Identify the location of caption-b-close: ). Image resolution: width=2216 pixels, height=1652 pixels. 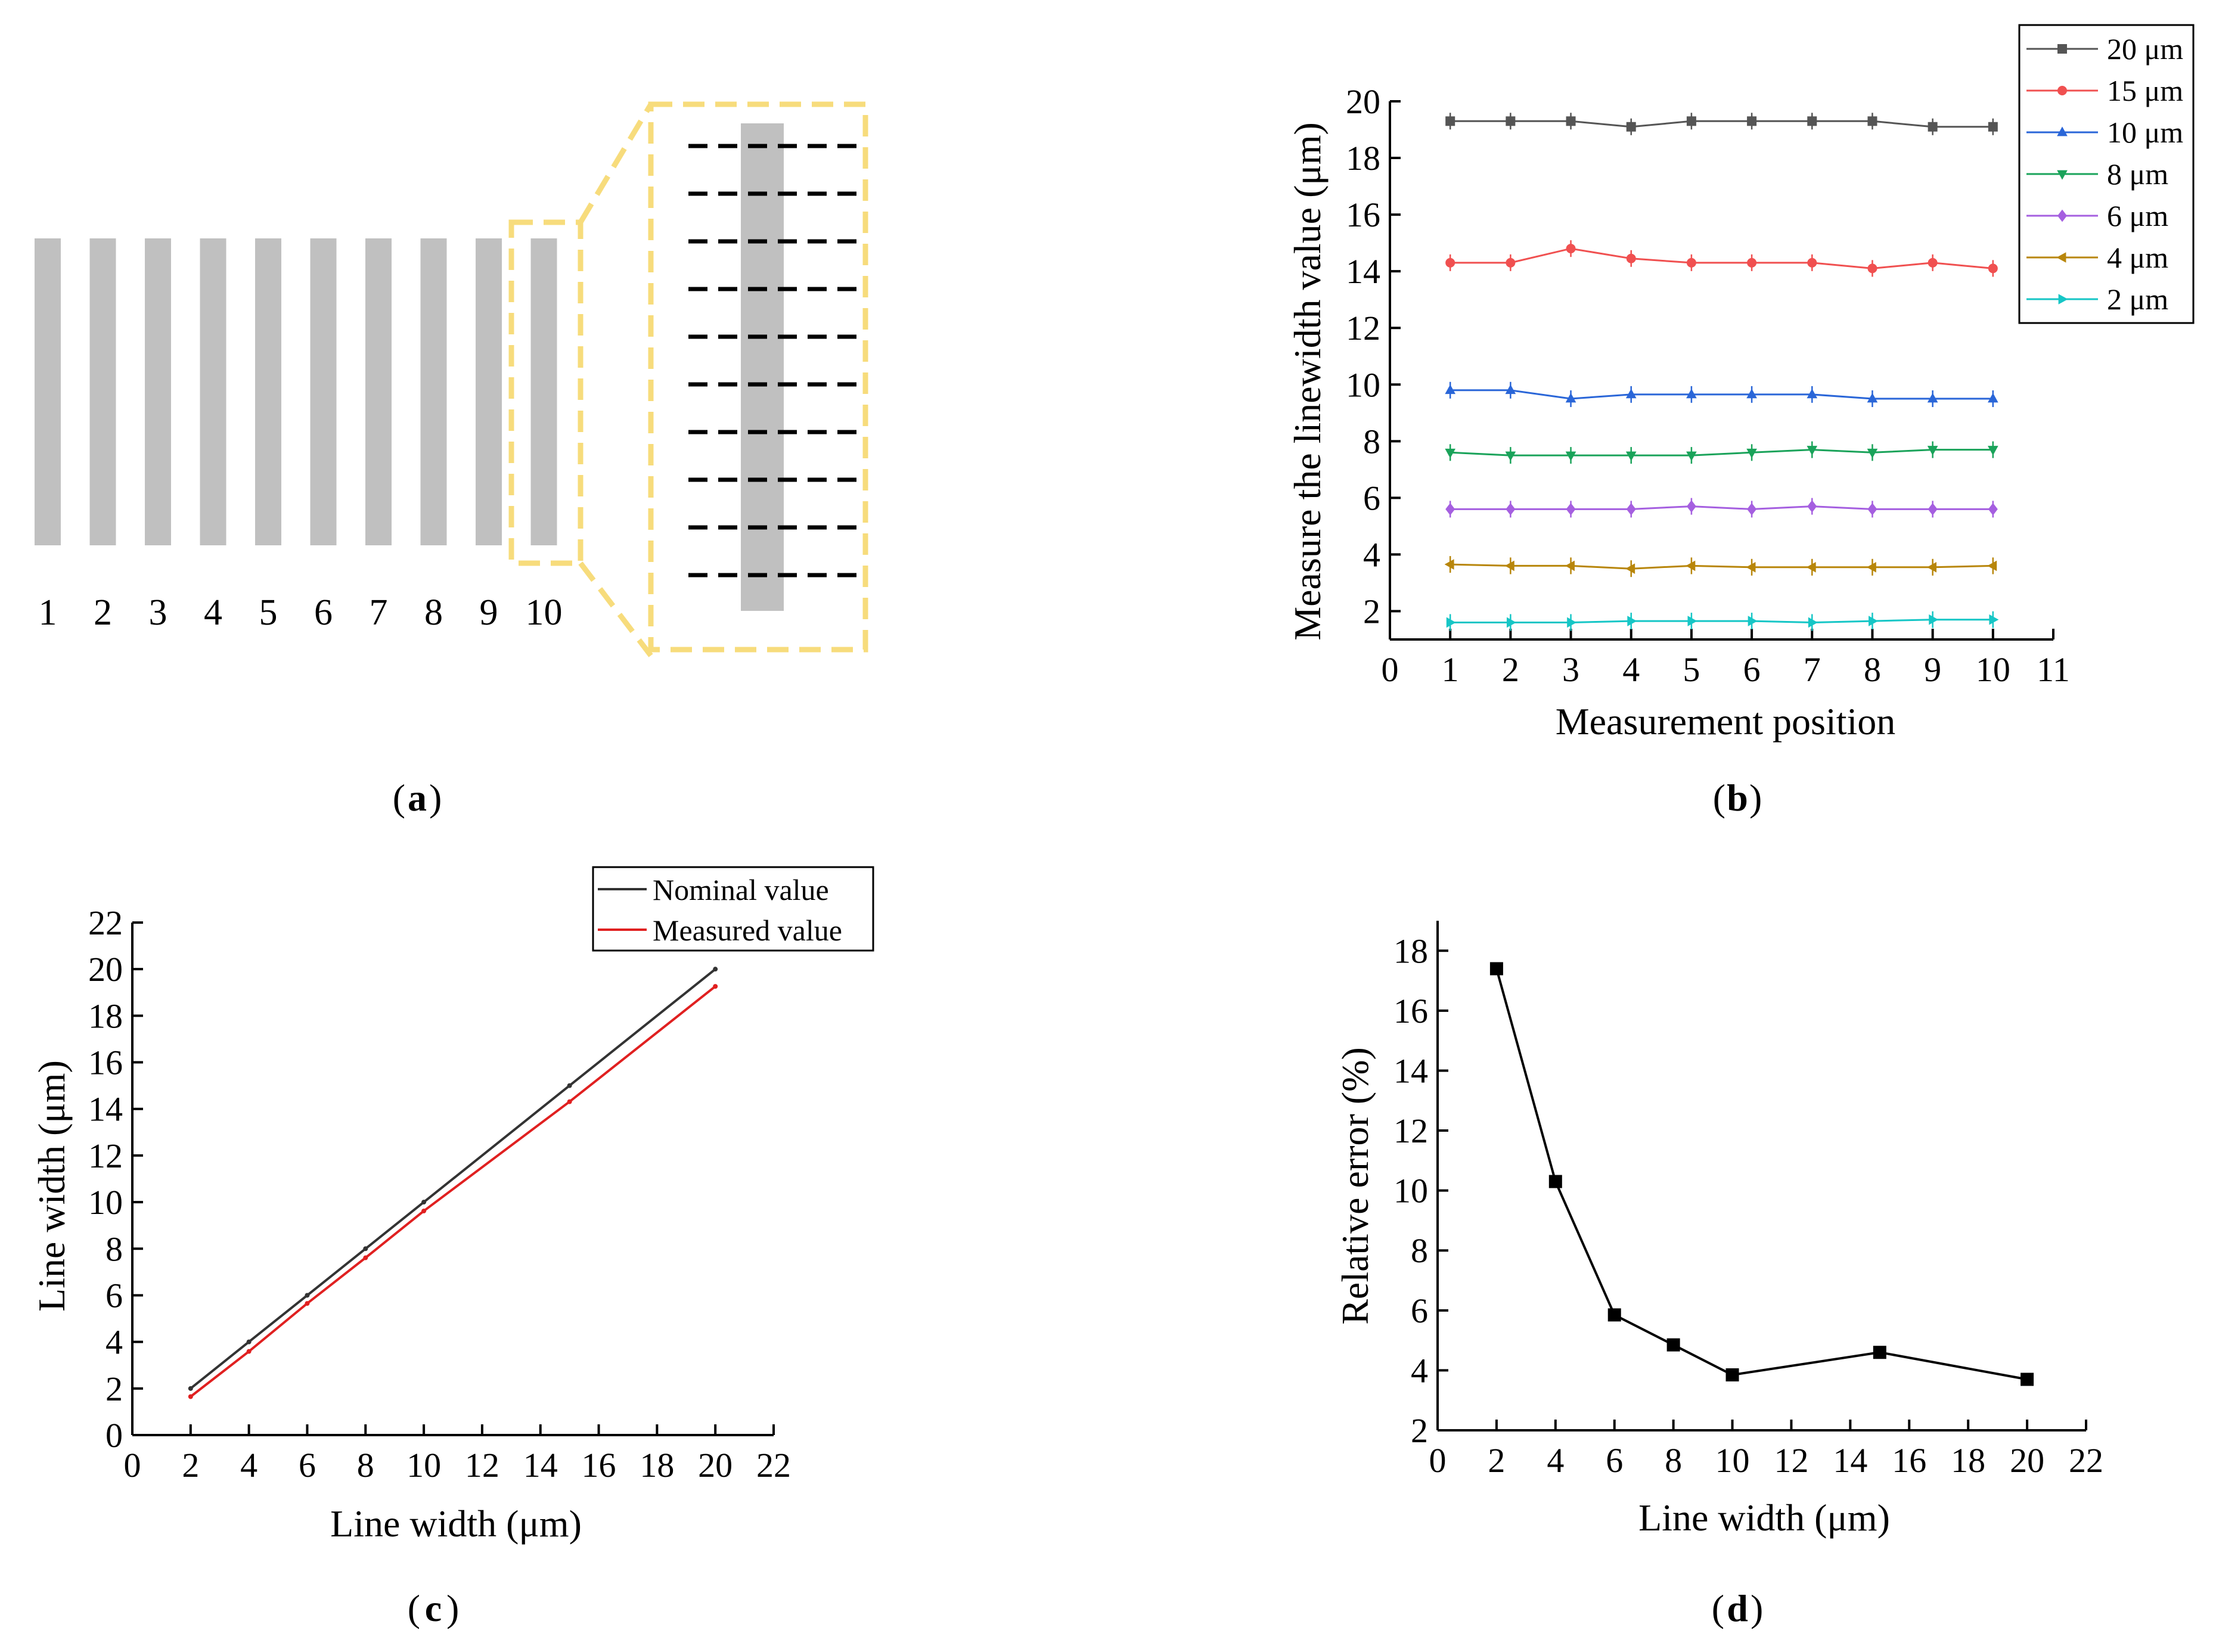
(1755, 798).